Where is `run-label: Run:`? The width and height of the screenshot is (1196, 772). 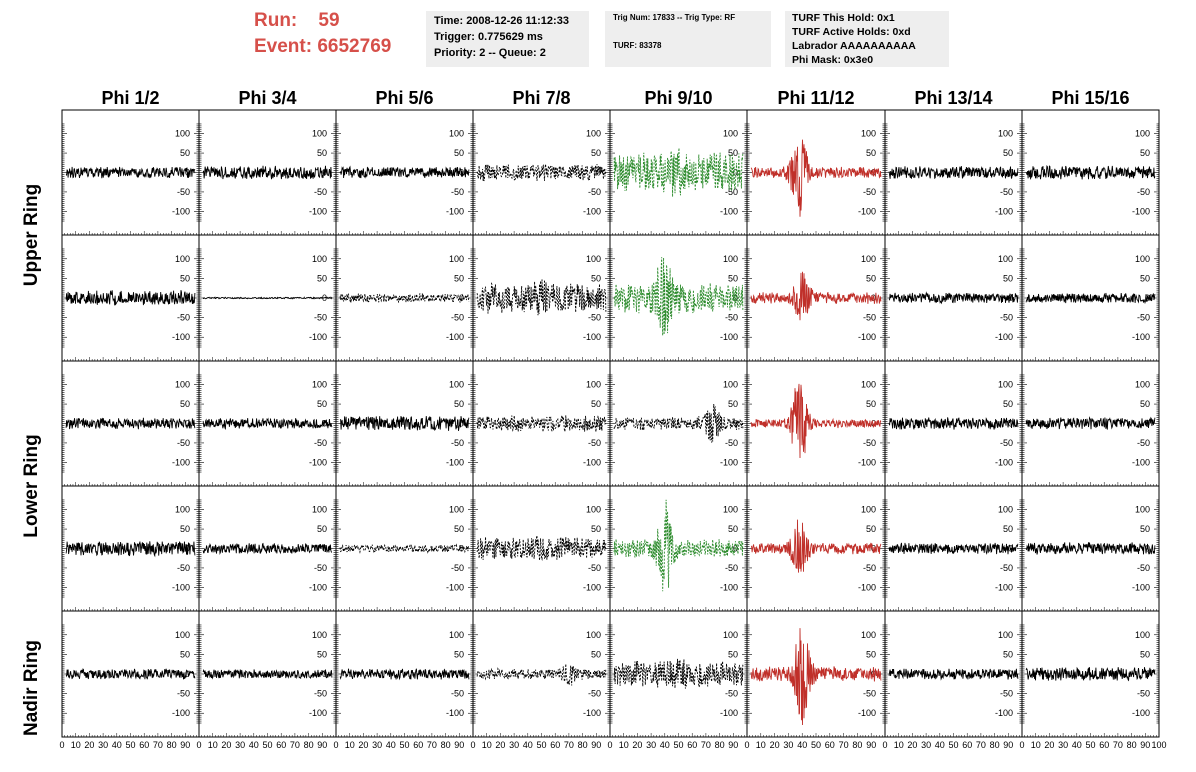
run-label: Run: is located at coordinates (276, 20).